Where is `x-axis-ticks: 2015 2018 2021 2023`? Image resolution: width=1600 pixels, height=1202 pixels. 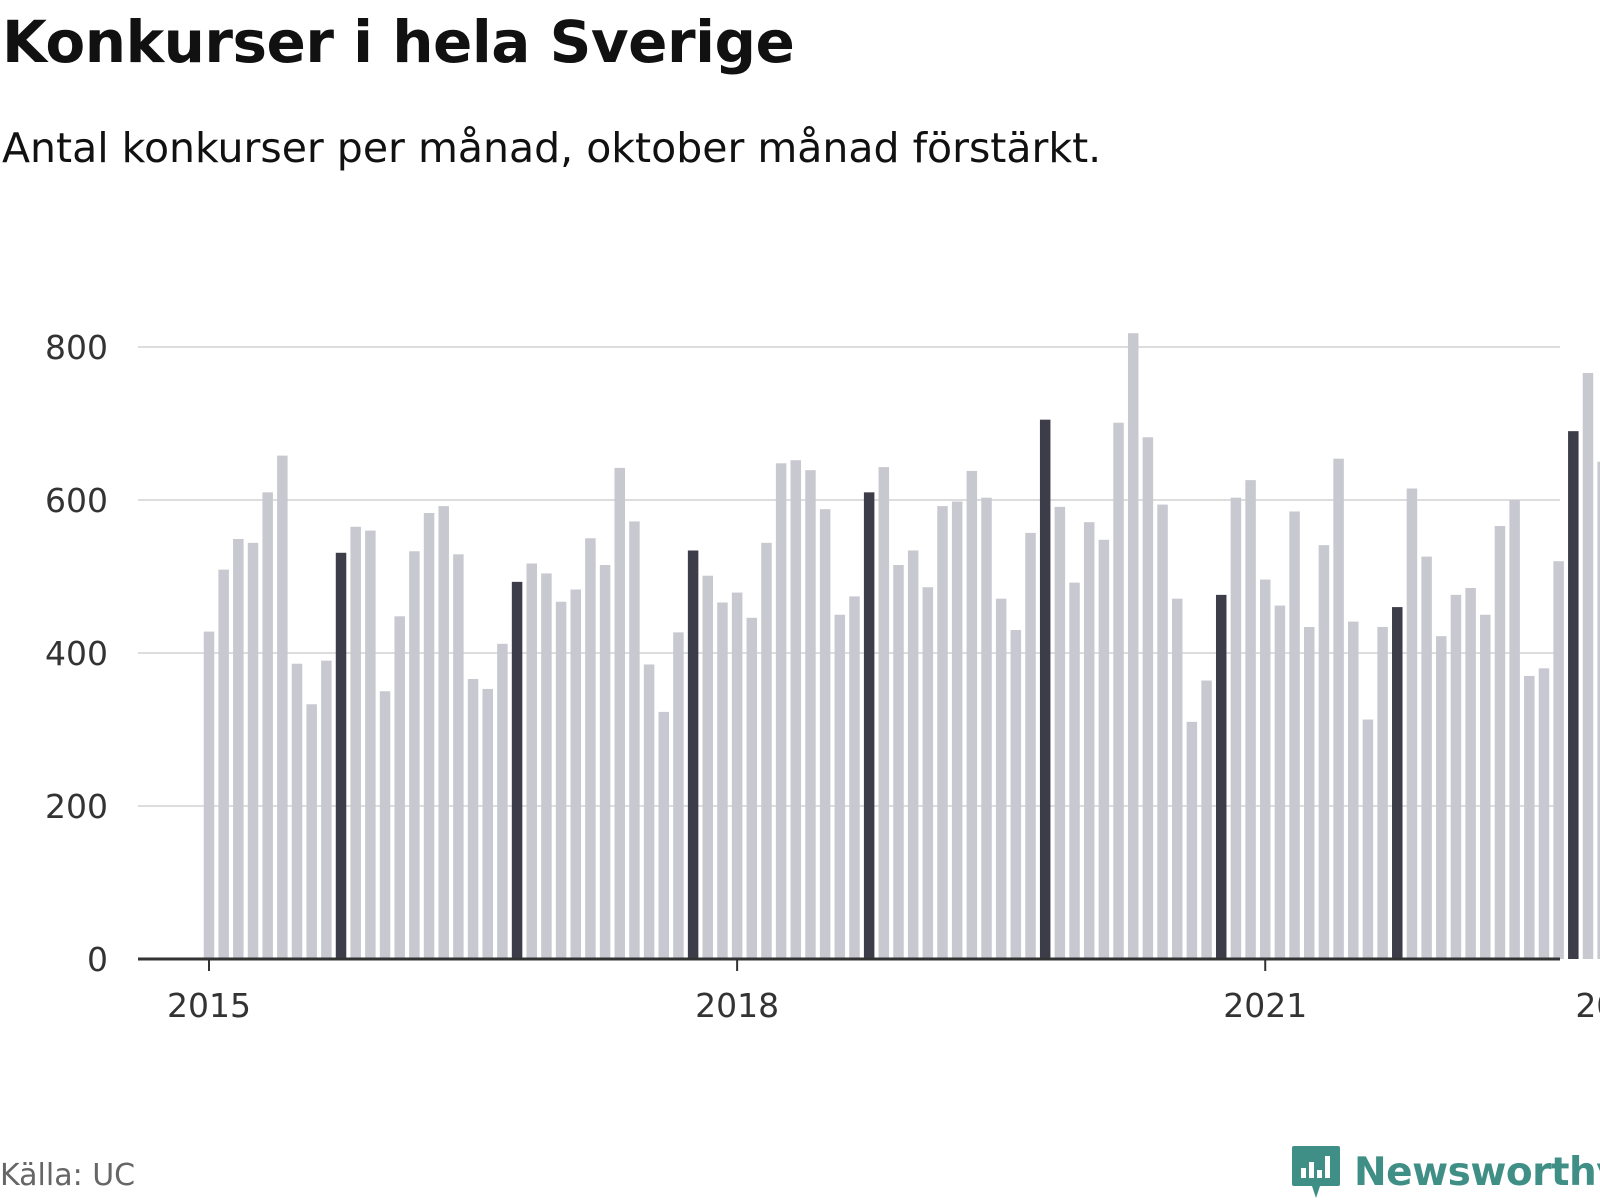 x-axis-ticks: 2015 2018 2021 2023 is located at coordinates (883, 992).